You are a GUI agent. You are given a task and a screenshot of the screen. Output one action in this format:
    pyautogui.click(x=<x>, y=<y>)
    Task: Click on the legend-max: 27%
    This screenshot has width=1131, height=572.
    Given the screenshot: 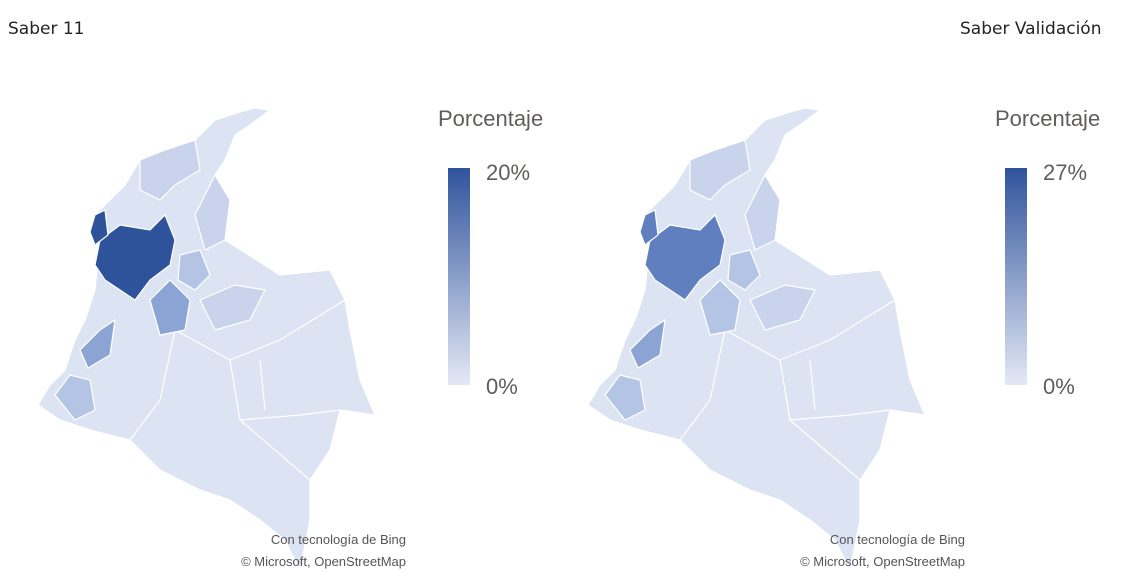 What is the action you would take?
    pyautogui.click(x=1065, y=172)
    